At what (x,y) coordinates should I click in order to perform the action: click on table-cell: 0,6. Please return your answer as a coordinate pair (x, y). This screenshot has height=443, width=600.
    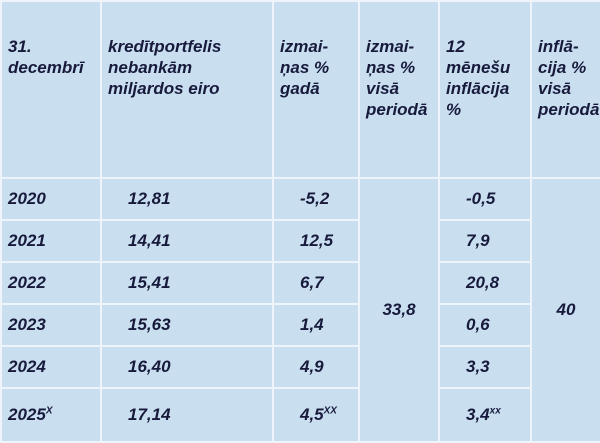
    Looking at the image, I should click on (485, 325).